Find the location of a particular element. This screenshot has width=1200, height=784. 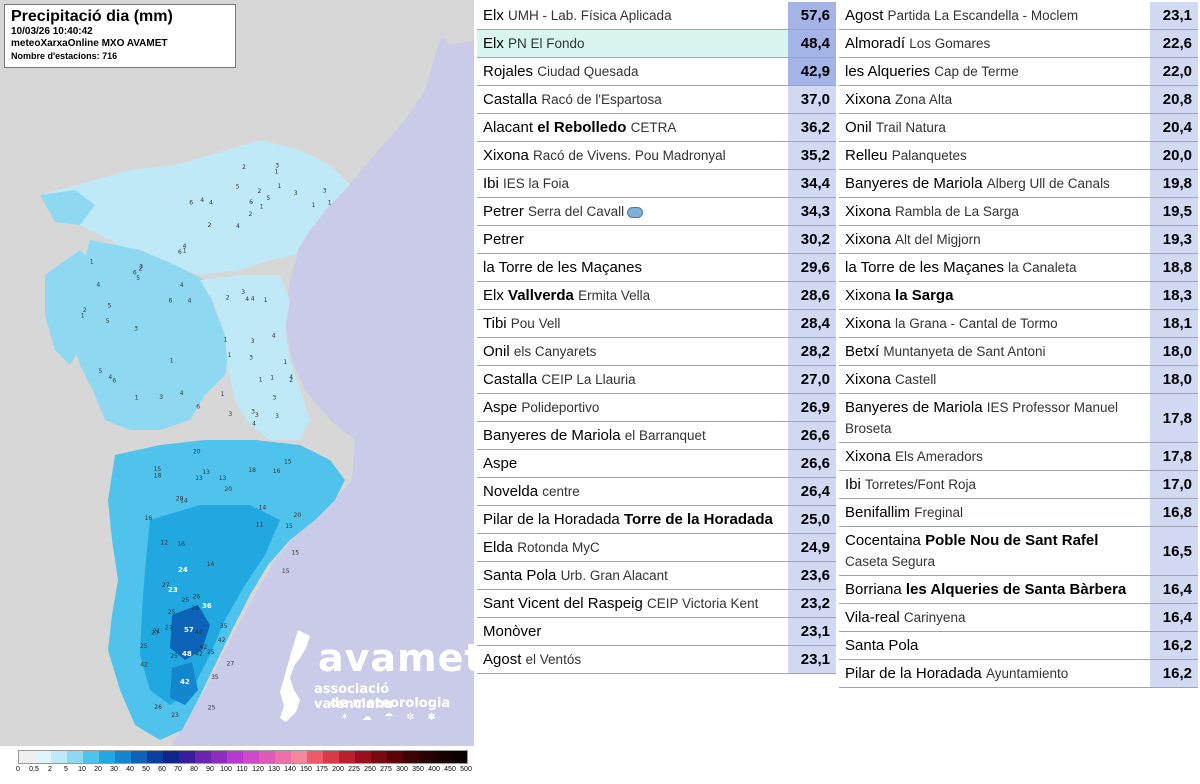

station-row: Aspe 26,6 is located at coordinates (656, 464).